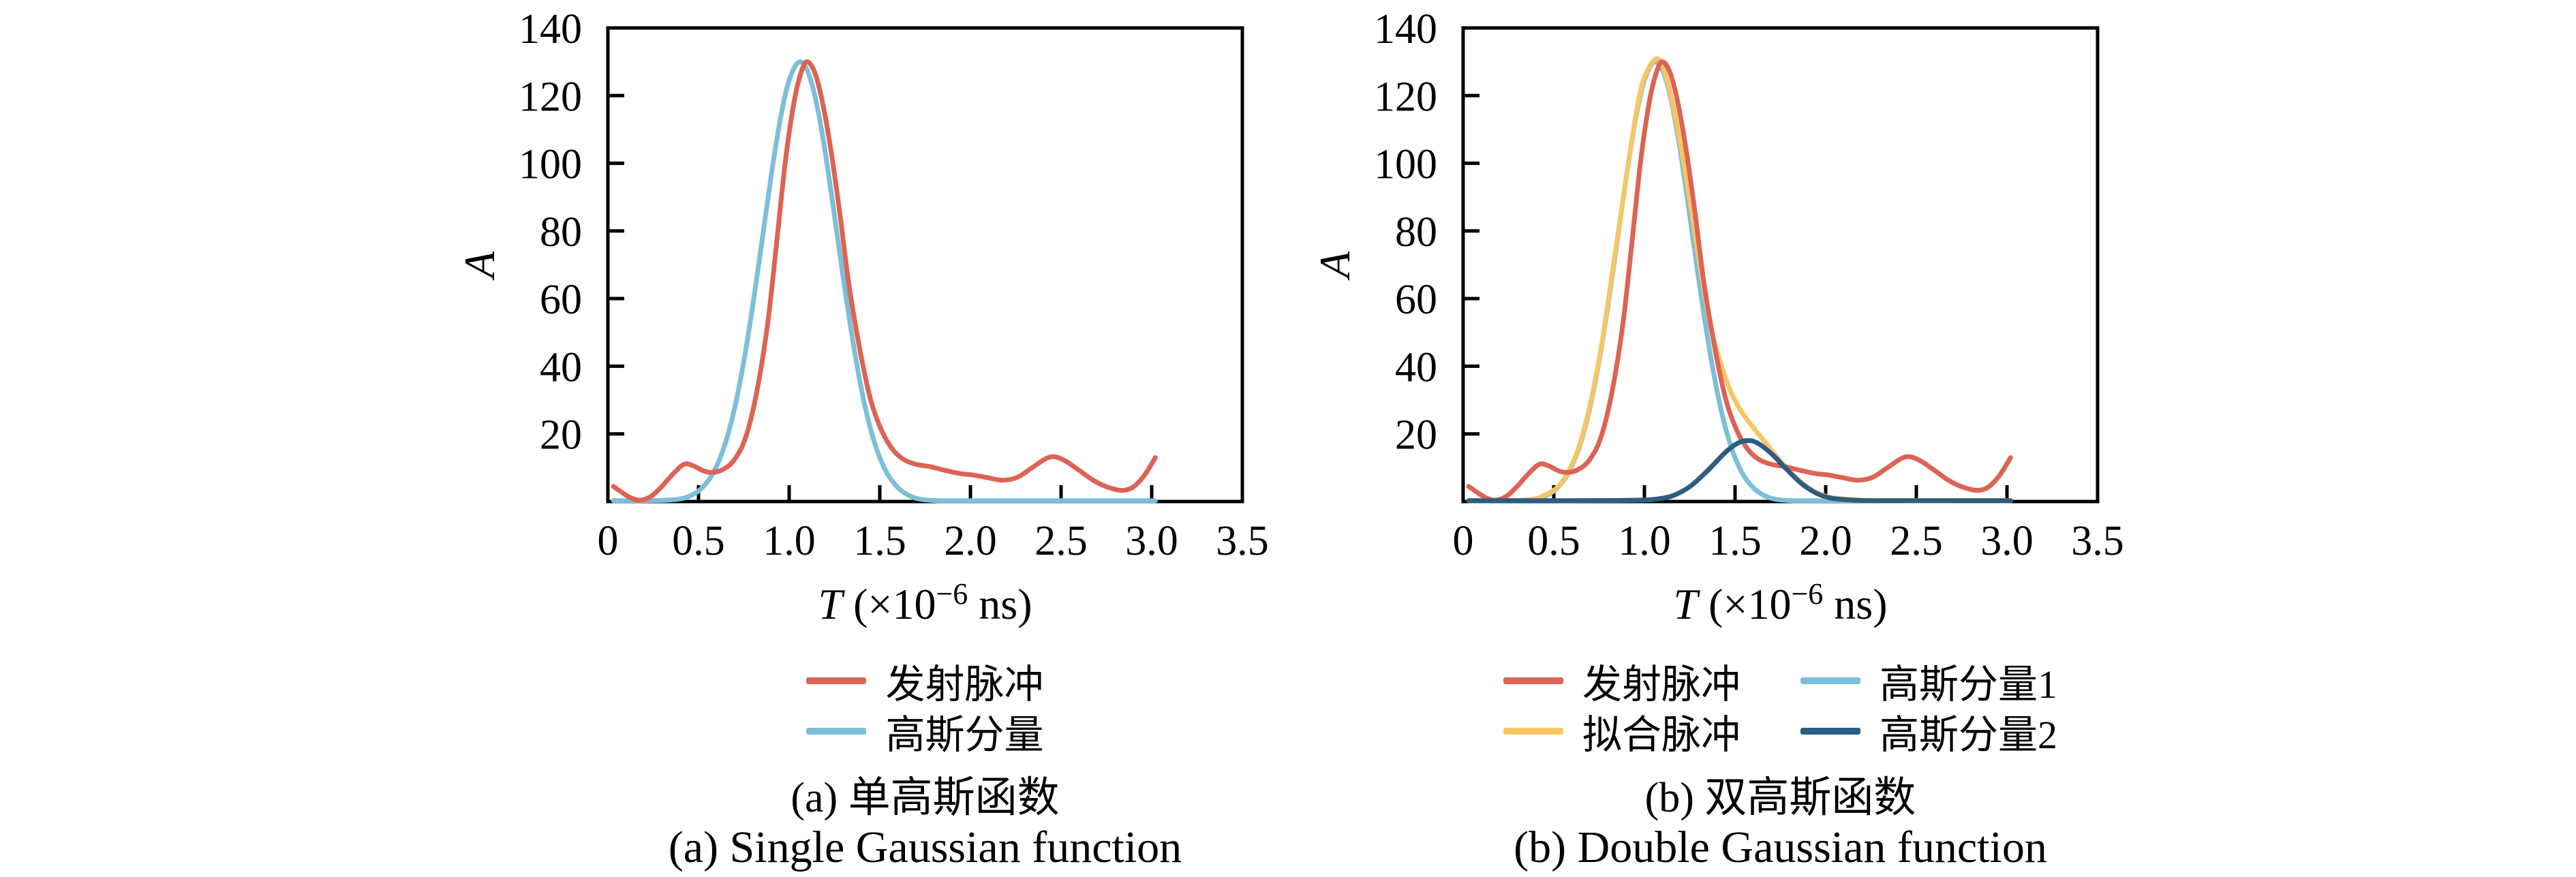 The image size is (2576, 877). What do you see at coordinates (836, 731) in the screenshot?
I see `legend-swatch-gaussian-component` at bounding box center [836, 731].